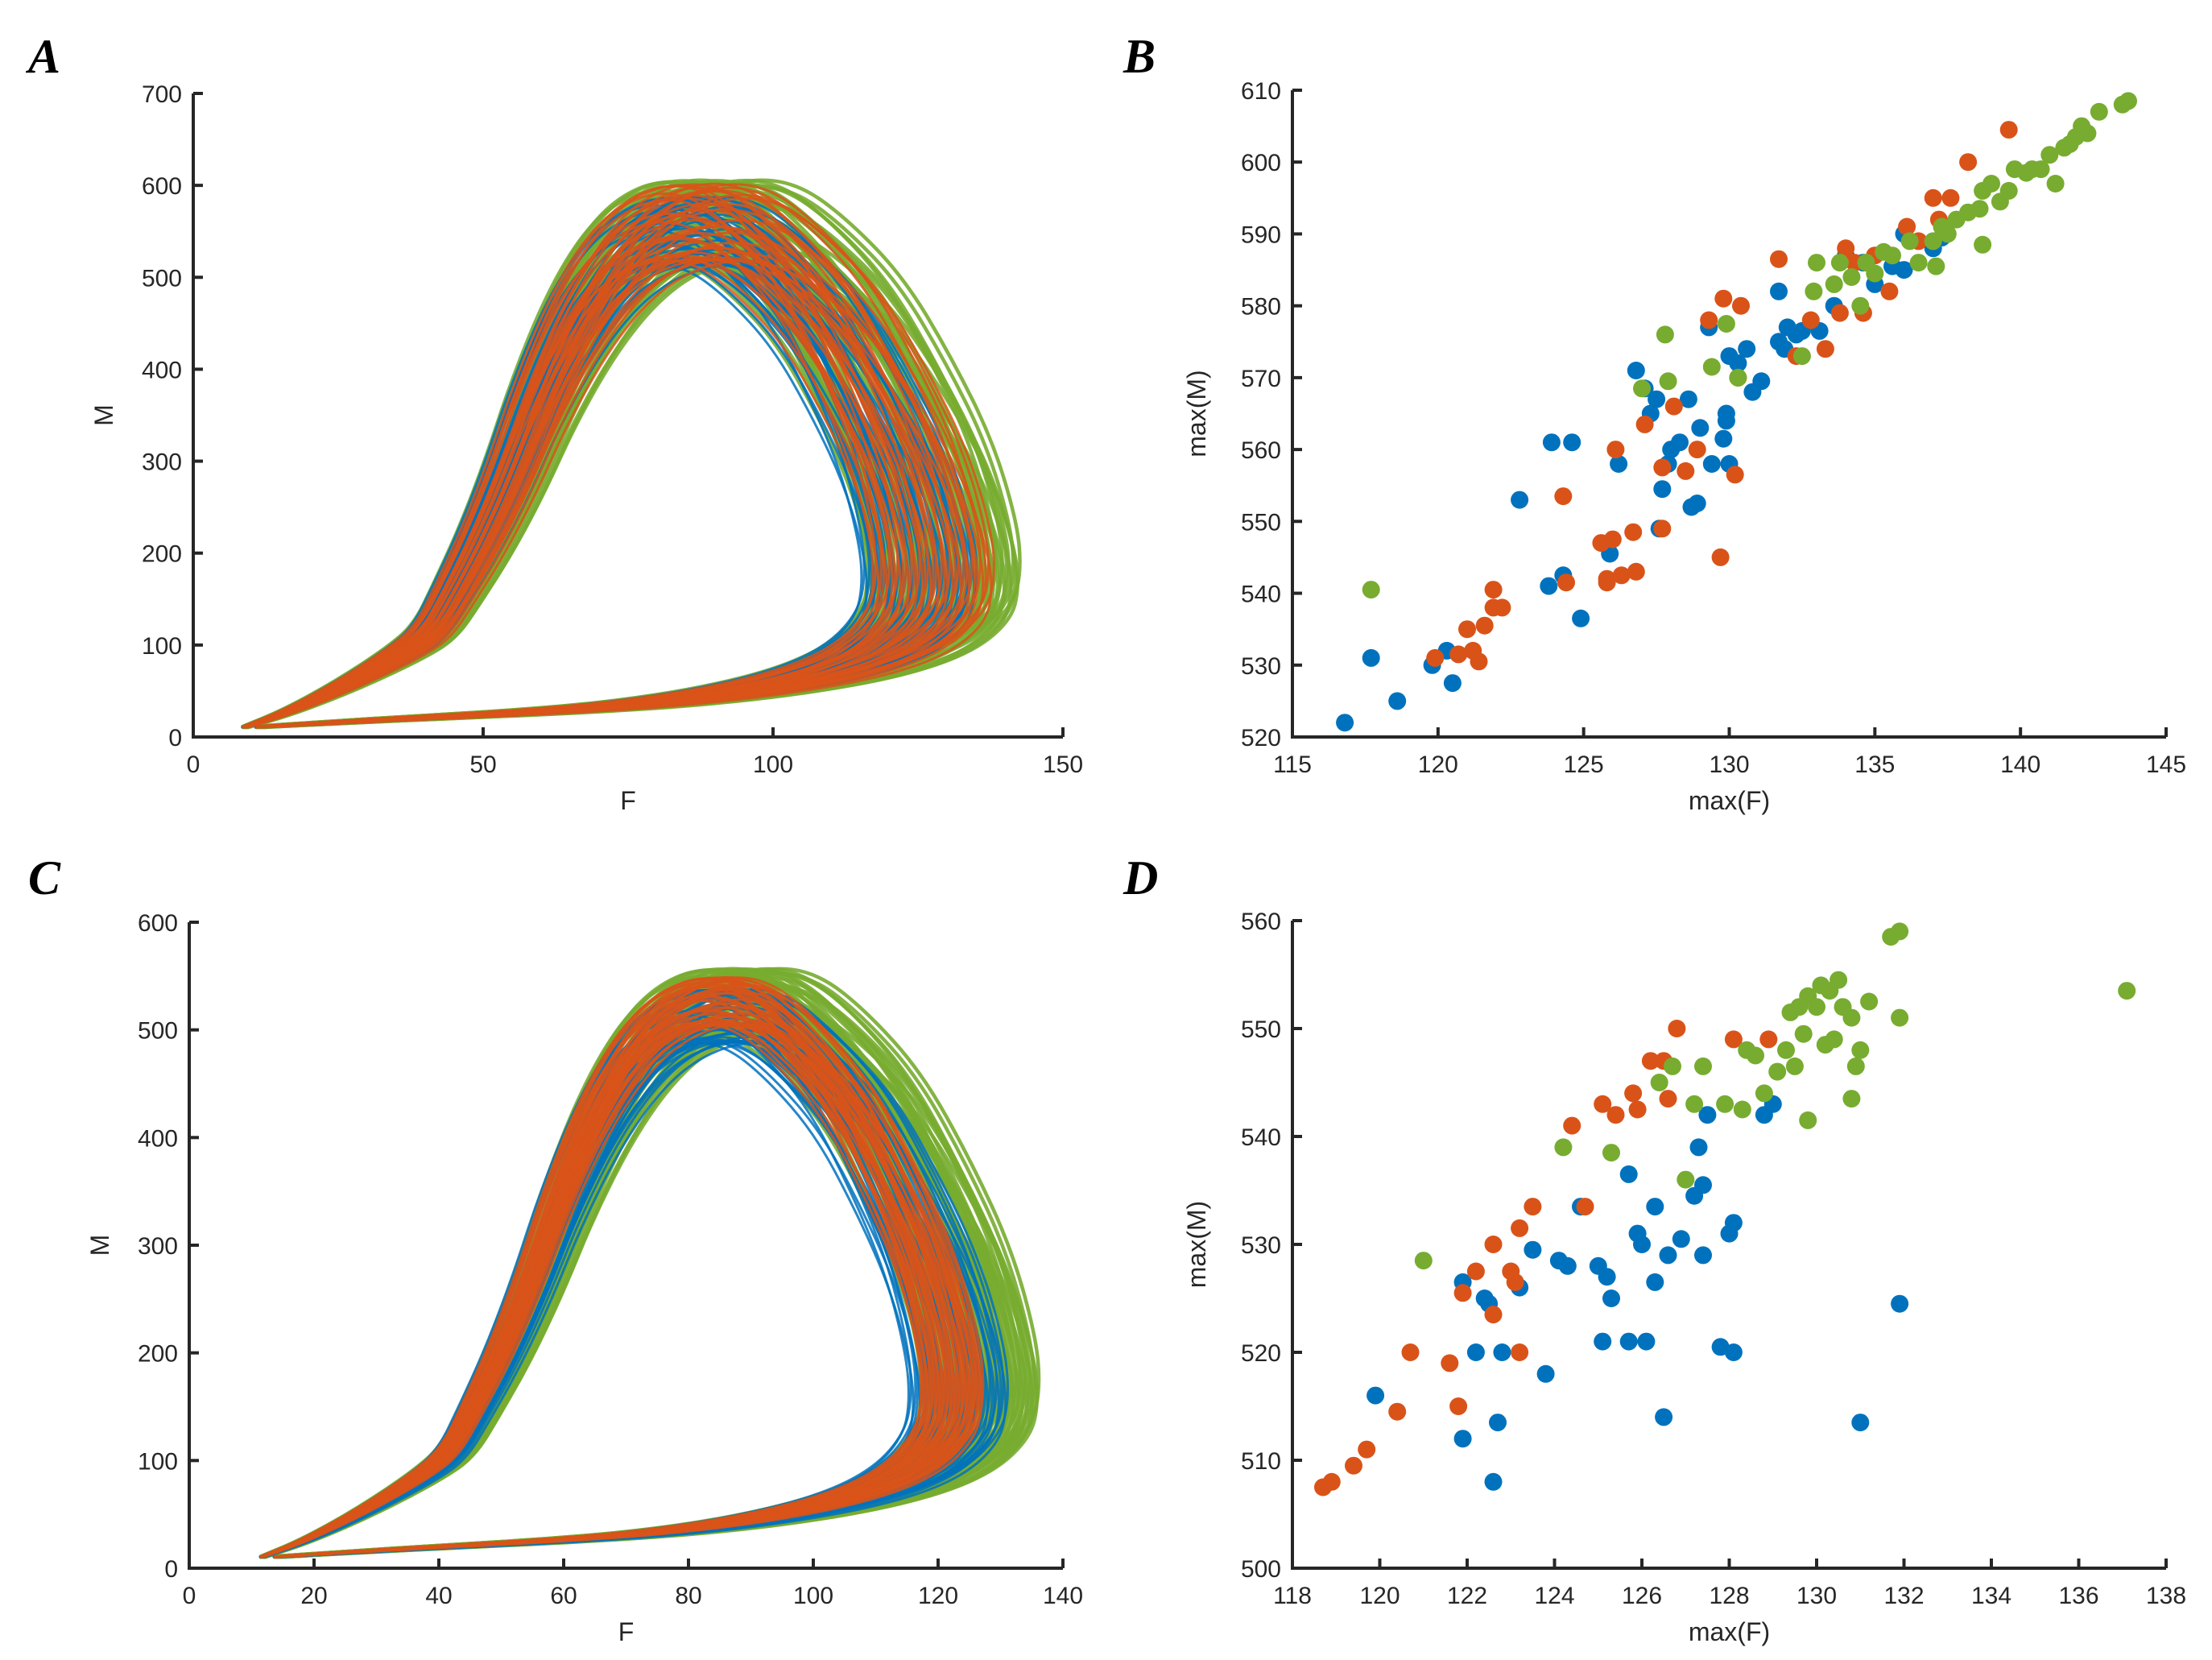 Image resolution: width=2212 pixels, height=1660 pixels. I want to click on x-axis-label: max(F), so click(1729, 1631).